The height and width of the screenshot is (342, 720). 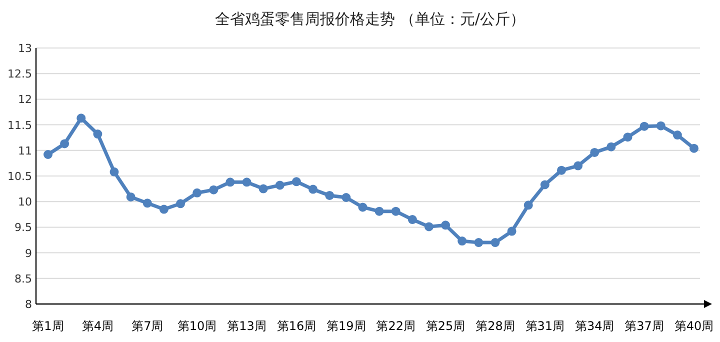 What do you see at coordinates (23, 279) in the screenshot?
I see `y-tick-label: 8.5` at bounding box center [23, 279].